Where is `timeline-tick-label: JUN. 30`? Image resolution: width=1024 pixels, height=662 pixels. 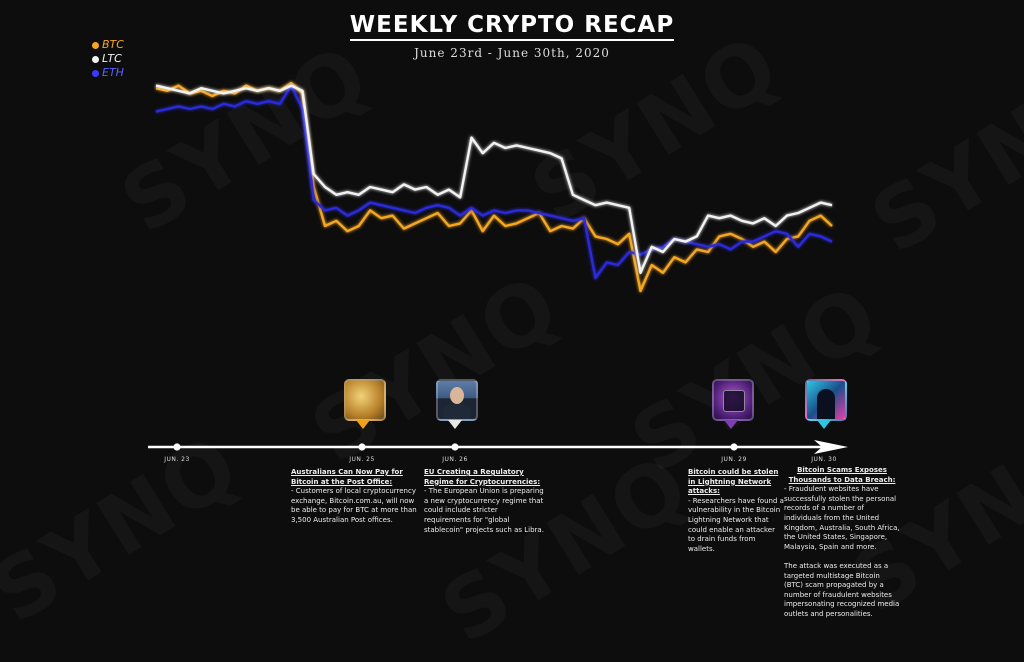
timeline-tick-label: JUN. 30 is located at coordinates (824, 459).